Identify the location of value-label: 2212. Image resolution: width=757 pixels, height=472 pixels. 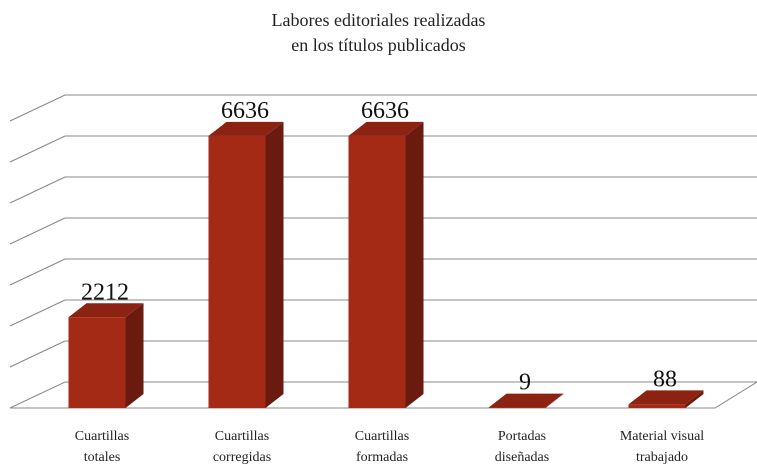
(105, 292).